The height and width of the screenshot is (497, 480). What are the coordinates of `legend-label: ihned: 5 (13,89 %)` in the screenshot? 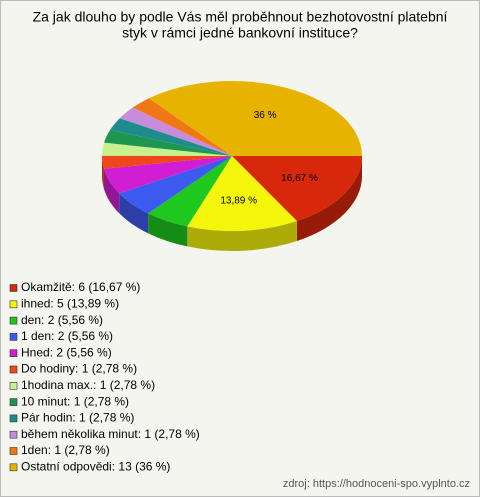 It's located at (70, 303).